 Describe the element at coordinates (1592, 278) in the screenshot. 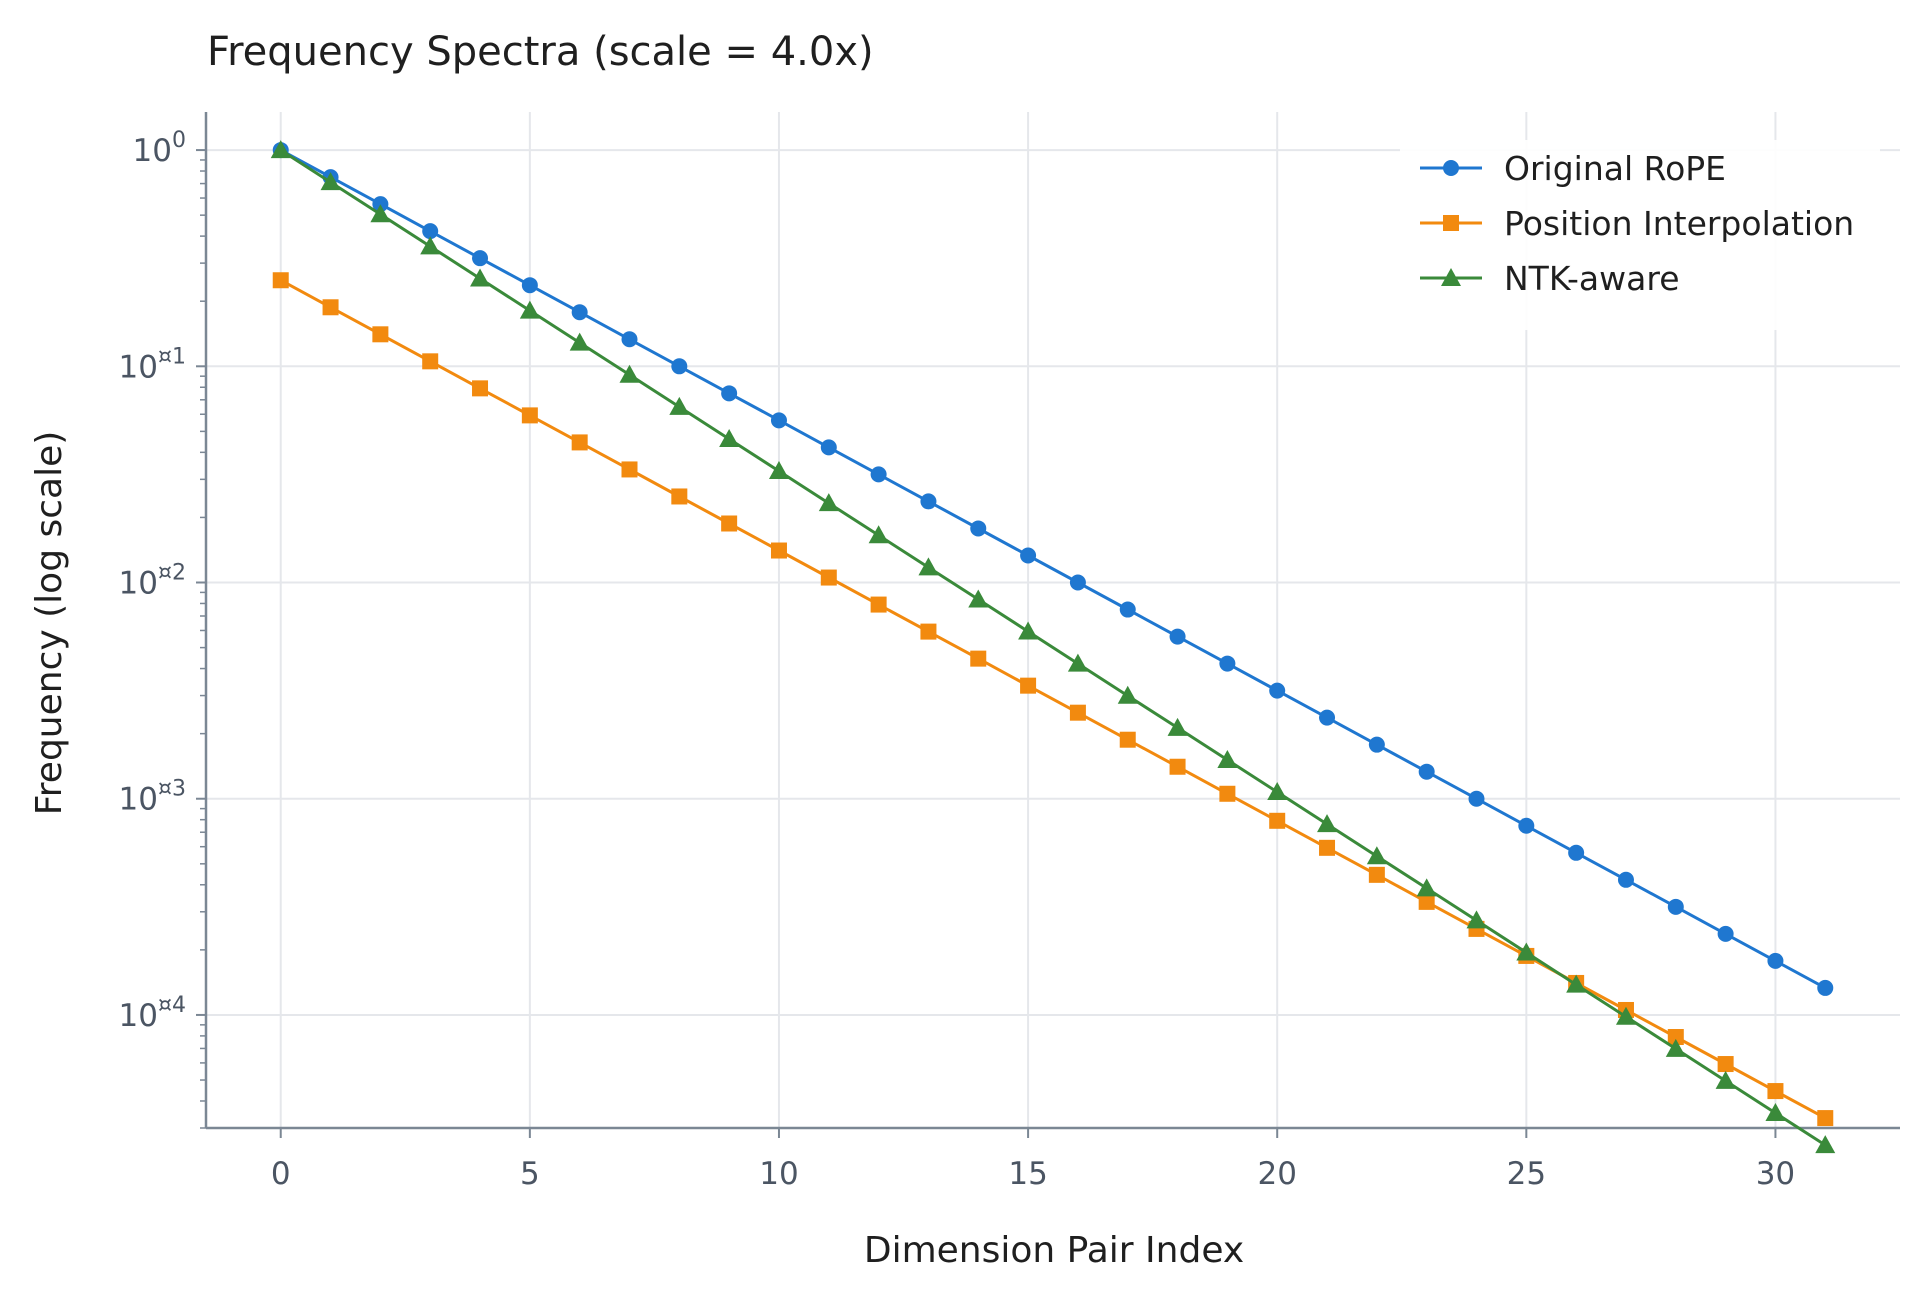

I see `legend-label: NTK-aware` at that location.